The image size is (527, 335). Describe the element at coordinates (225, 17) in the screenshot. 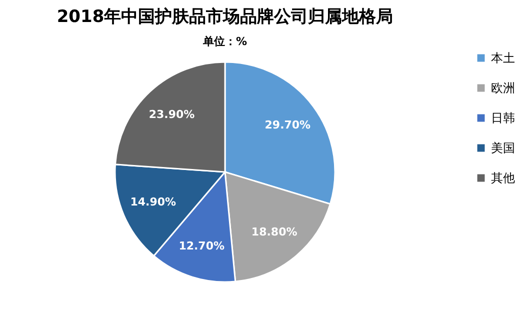

I see `chart-title: 2018年中国护肤品市场品牌公司归属地格局` at that location.